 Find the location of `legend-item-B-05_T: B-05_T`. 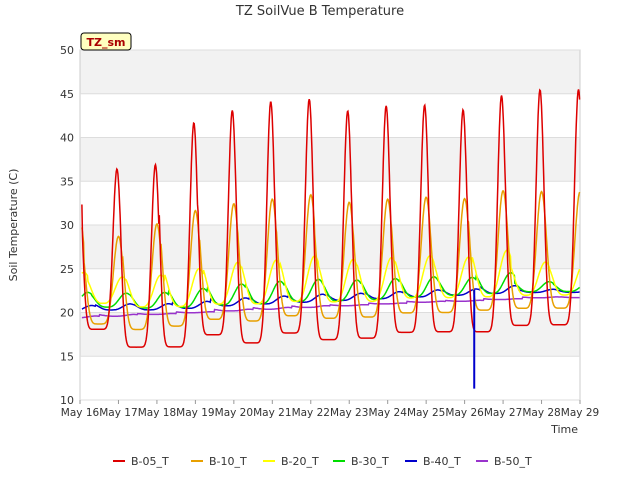

legend-item-B-05_T: B-05_T is located at coordinates (141, 461).